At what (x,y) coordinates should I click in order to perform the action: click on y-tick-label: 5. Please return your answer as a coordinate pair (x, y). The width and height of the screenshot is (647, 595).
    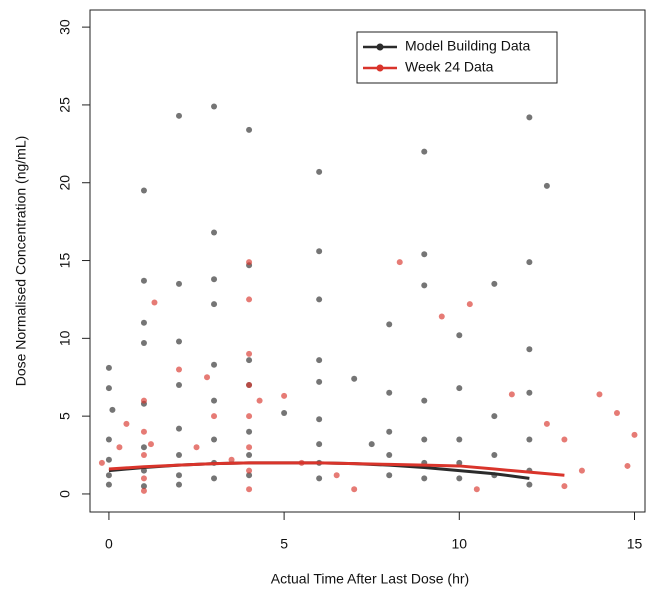
    Looking at the image, I should click on (65, 416).